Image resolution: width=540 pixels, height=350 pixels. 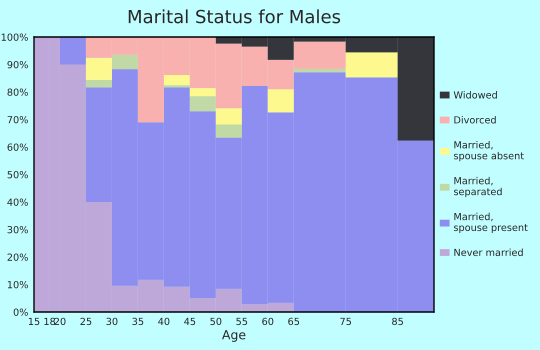 I want to click on y-tick-label: 0%, so click(x=21, y=312).